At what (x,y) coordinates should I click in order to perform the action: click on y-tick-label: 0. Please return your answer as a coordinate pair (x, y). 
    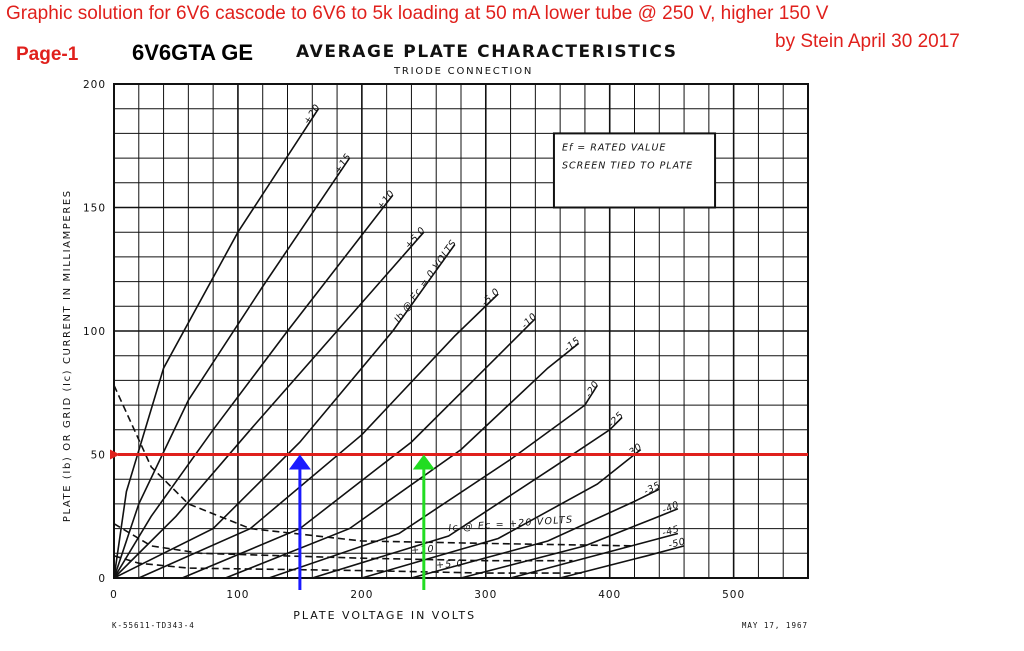
    Looking at the image, I should click on (102, 579).